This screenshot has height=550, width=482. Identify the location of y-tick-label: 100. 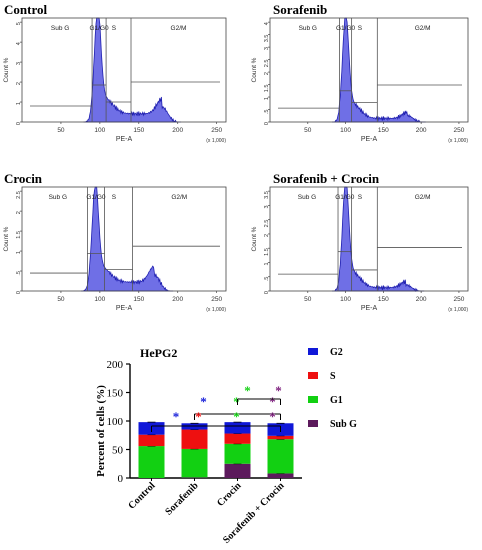
(115, 422).